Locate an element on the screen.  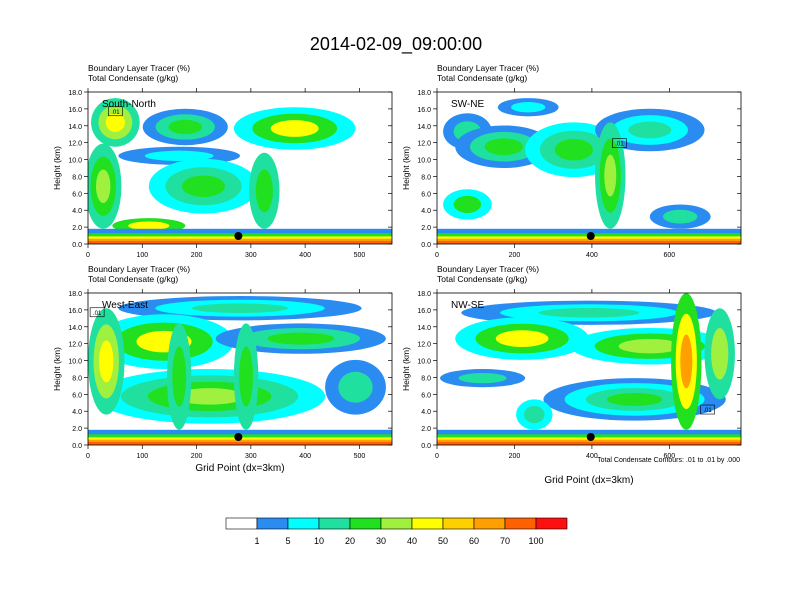
colorbar-label: 60 is located at coordinates (474, 541).